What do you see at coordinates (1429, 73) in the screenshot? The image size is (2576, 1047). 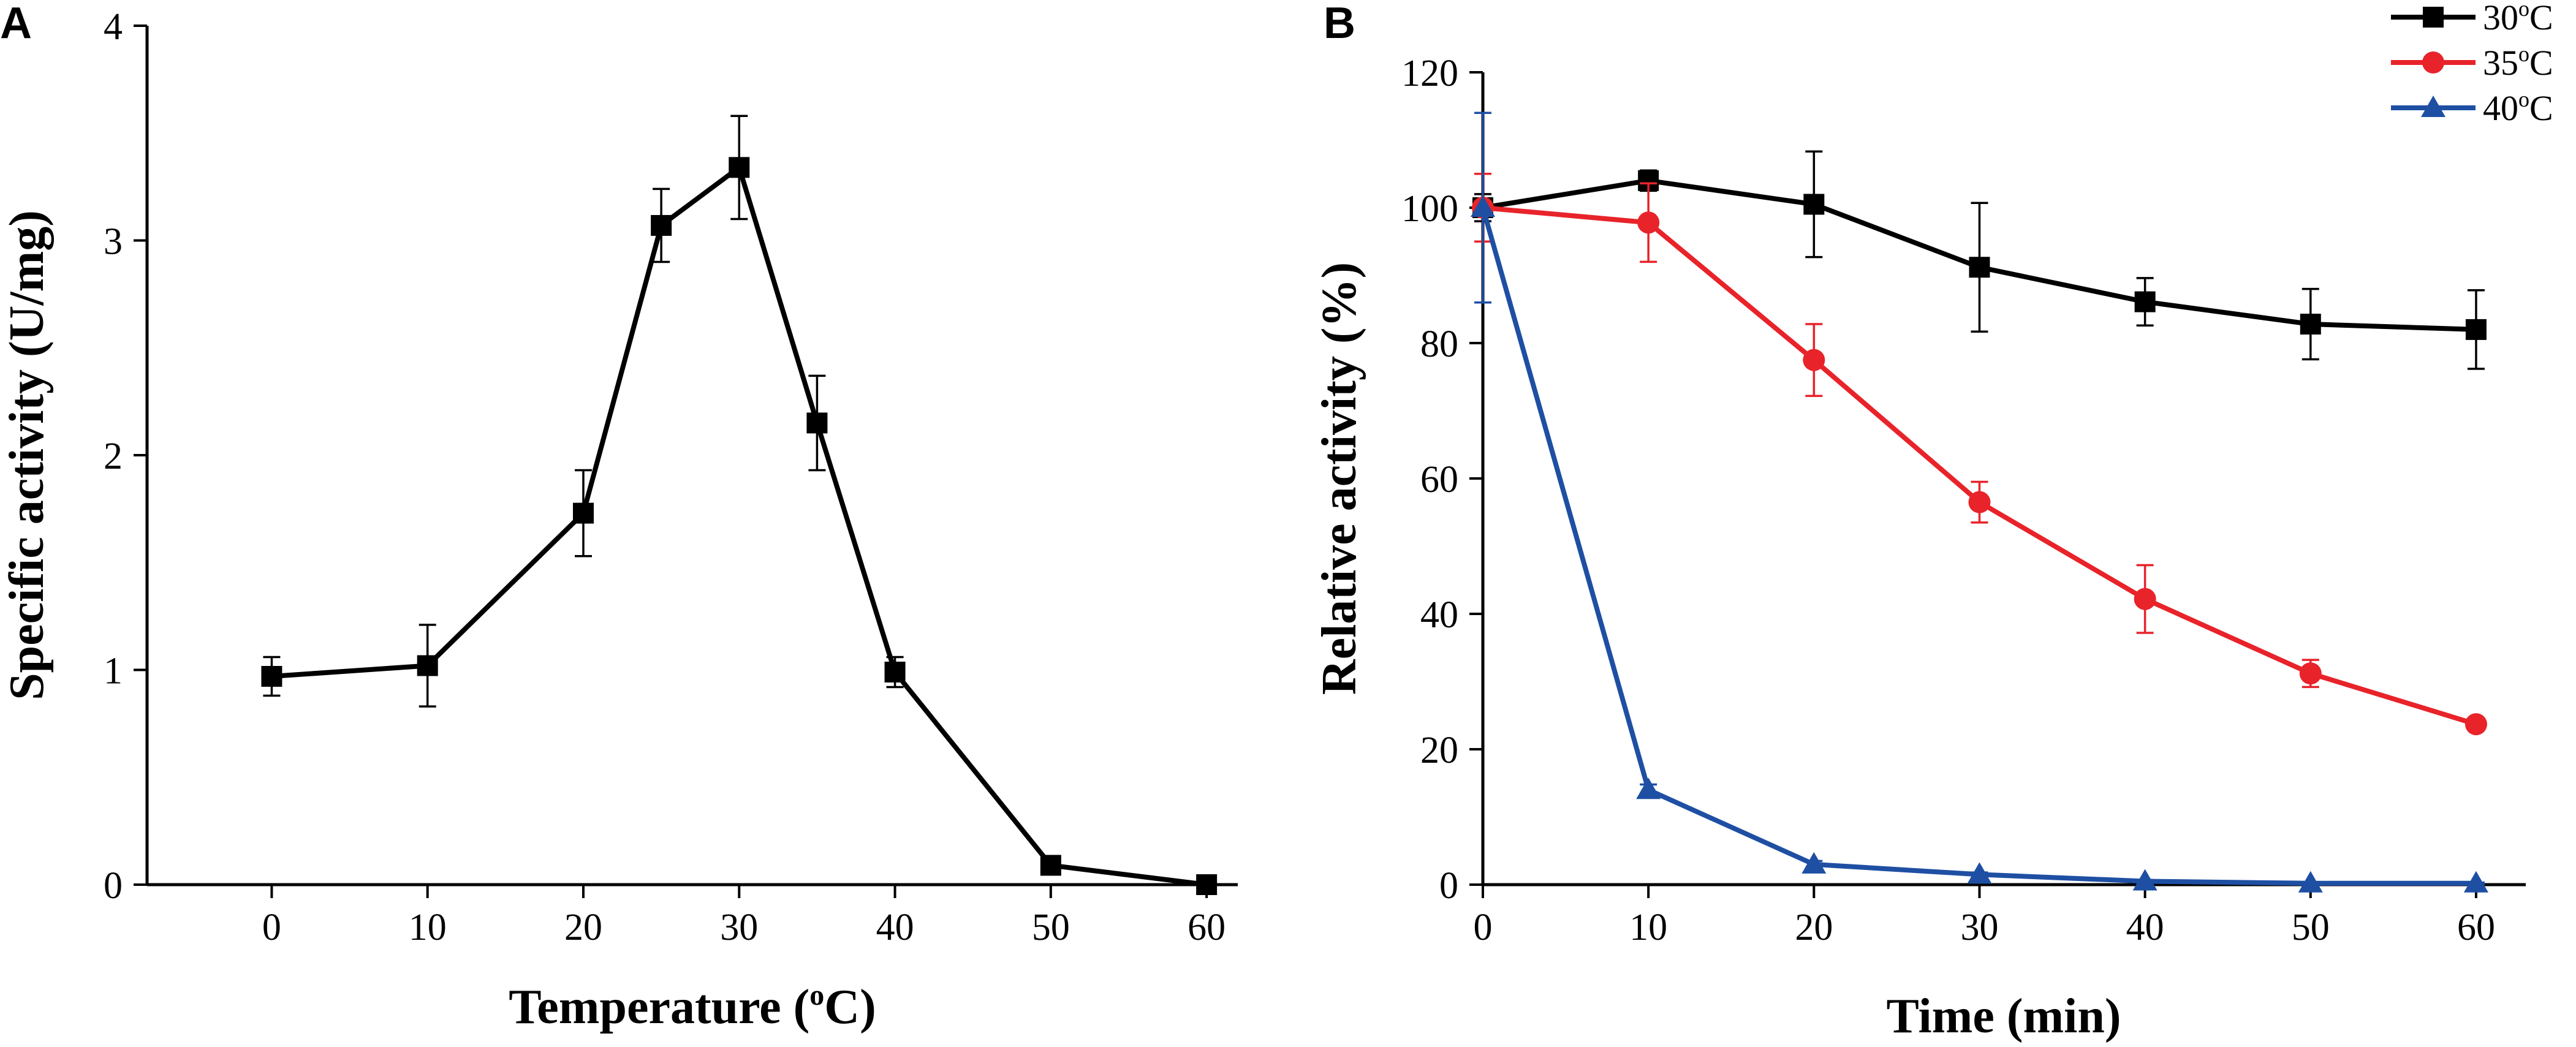 I see `panel-b-y-tick-label: 120` at bounding box center [1429, 73].